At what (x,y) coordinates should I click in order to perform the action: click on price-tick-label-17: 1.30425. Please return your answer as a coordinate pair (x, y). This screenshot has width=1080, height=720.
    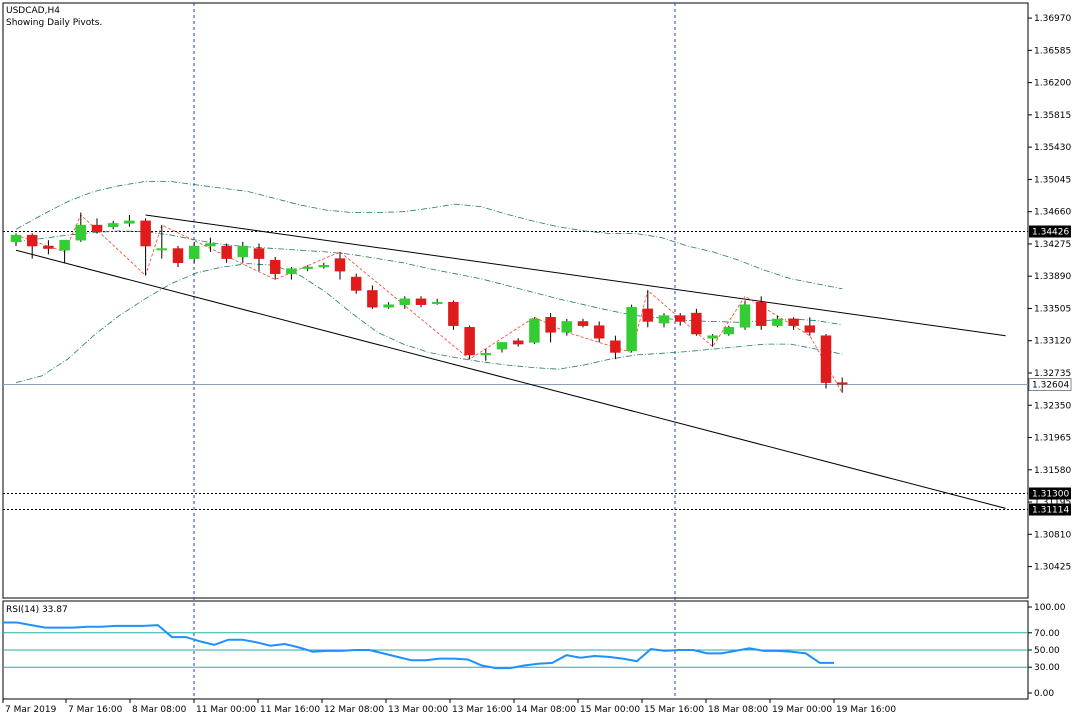
    Looking at the image, I should click on (1052, 568).